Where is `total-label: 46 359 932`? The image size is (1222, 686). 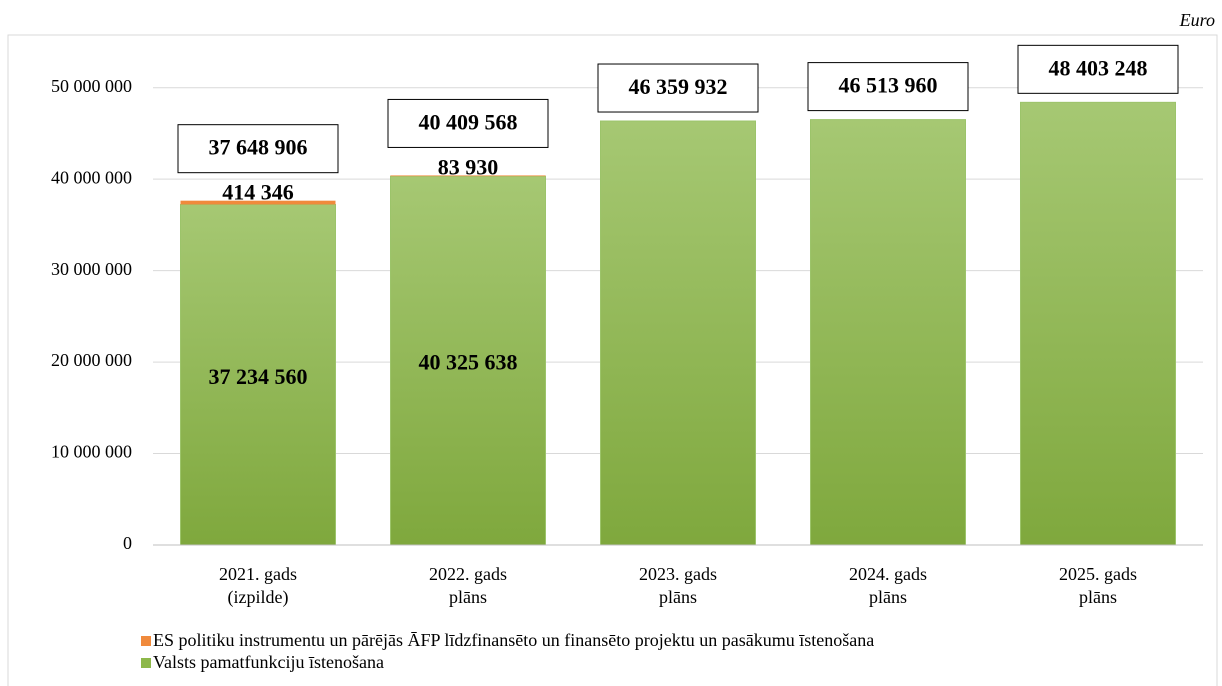 total-label: 46 359 932 is located at coordinates (678, 86).